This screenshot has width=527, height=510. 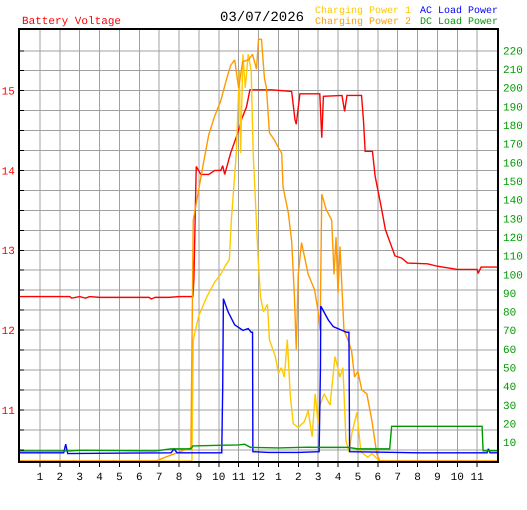 I want to click on y-tick-label: 15, so click(x=8, y=92).